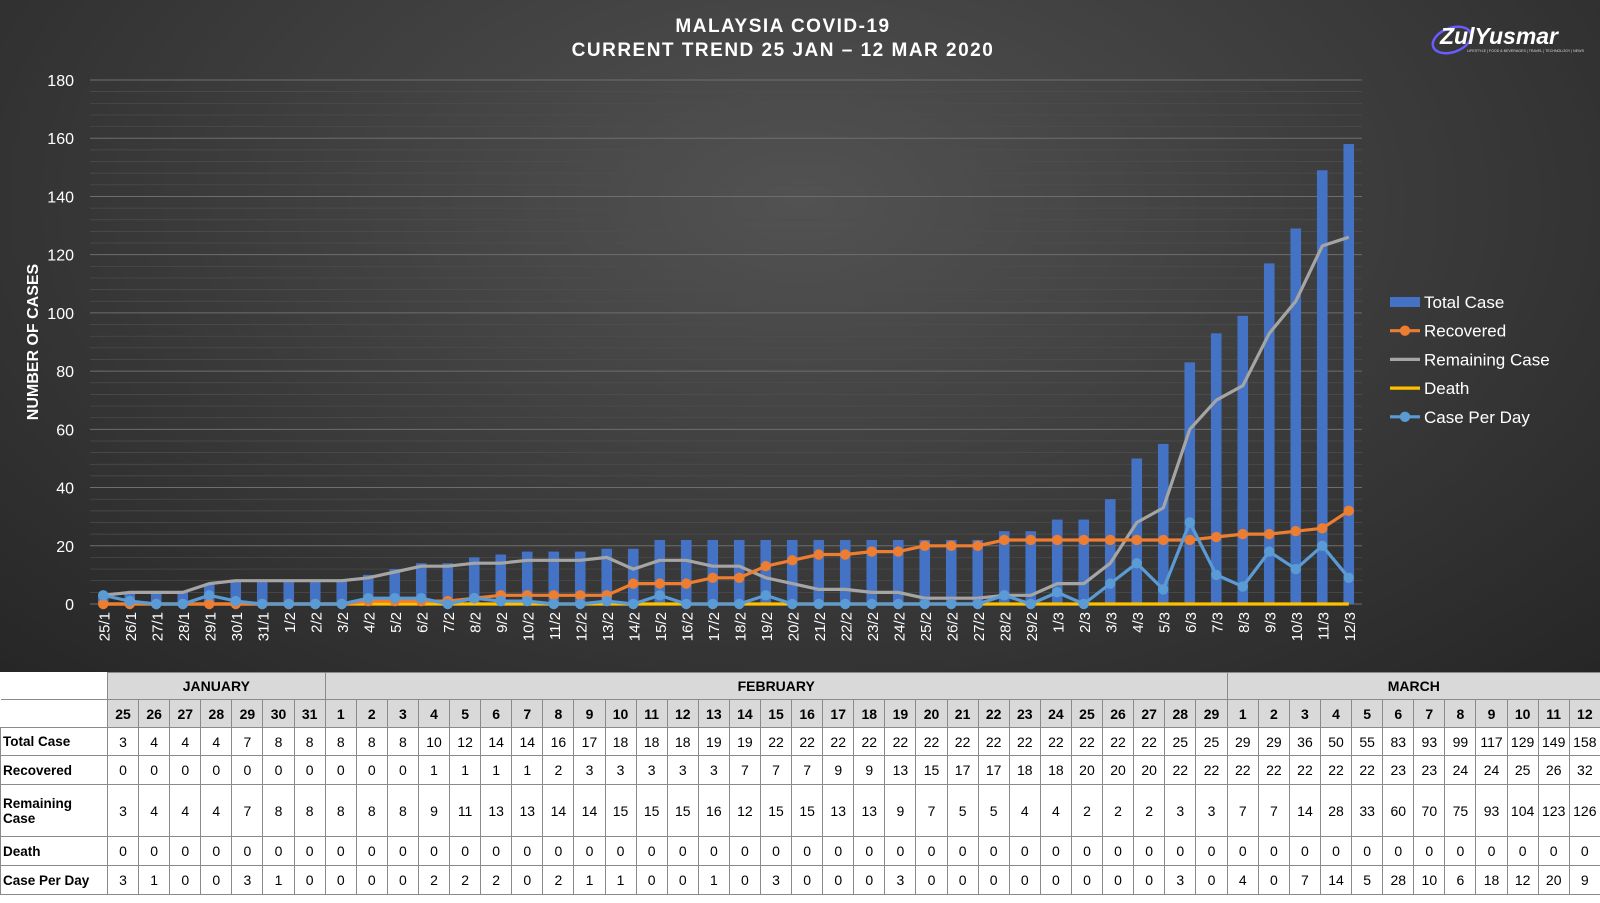 This screenshot has height=903, width=1600. I want to click on x-tick-label: 8/3, so click(1244, 622).